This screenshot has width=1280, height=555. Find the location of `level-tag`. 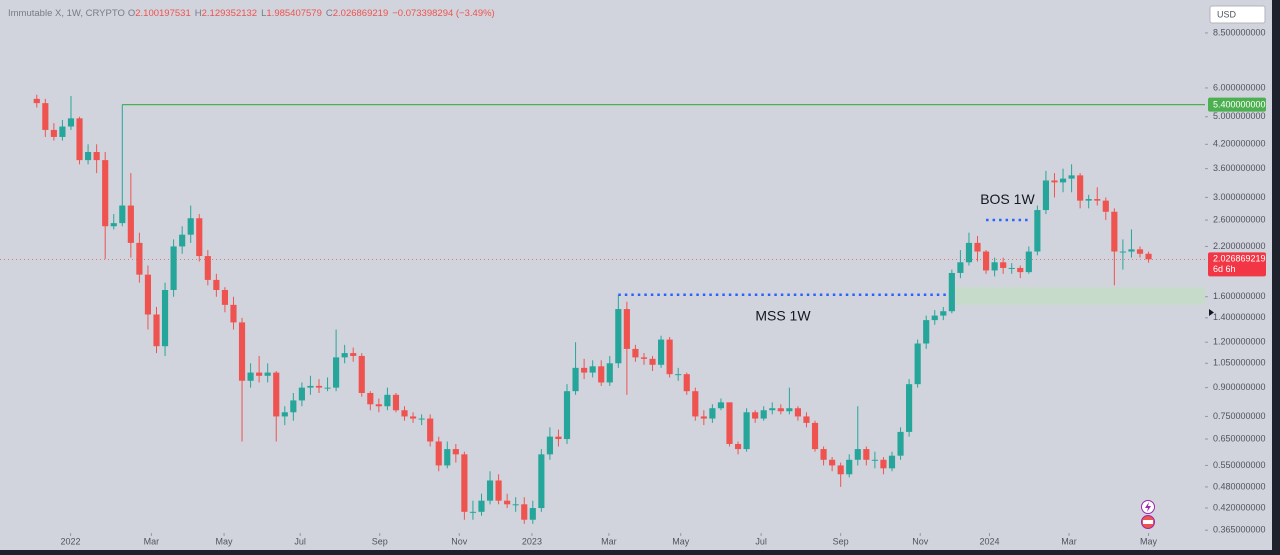

level-tag is located at coordinates (1237, 104).